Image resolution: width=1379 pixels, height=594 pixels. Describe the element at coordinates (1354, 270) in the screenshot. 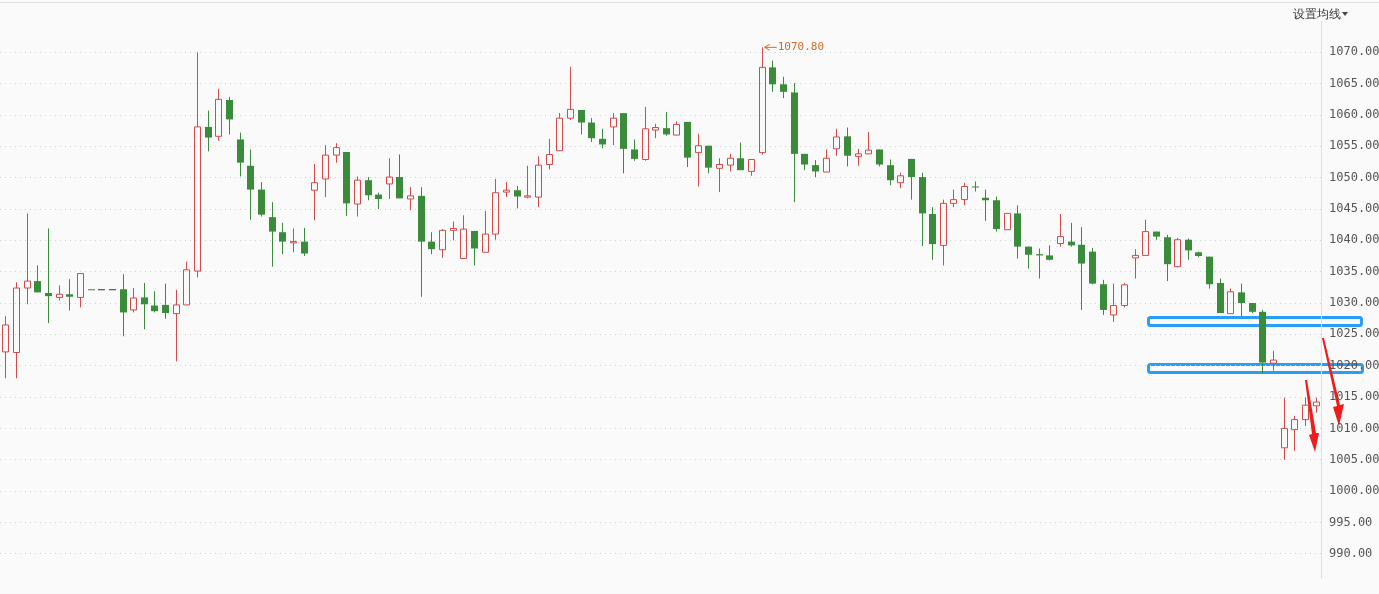

I see `y-tick-label: 1035.00` at that location.